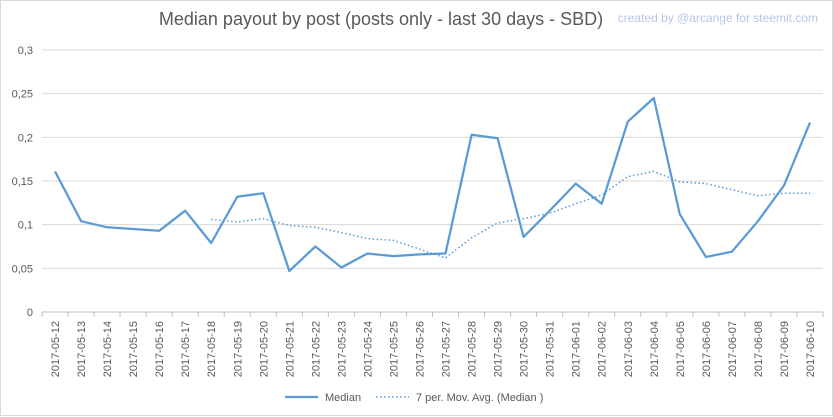 Image resolution: width=833 pixels, height=417 pixels. Describe the element at coordinates (551, 349) in the screenshot. I see `x-tick-label: 2017-05-31` at that location.